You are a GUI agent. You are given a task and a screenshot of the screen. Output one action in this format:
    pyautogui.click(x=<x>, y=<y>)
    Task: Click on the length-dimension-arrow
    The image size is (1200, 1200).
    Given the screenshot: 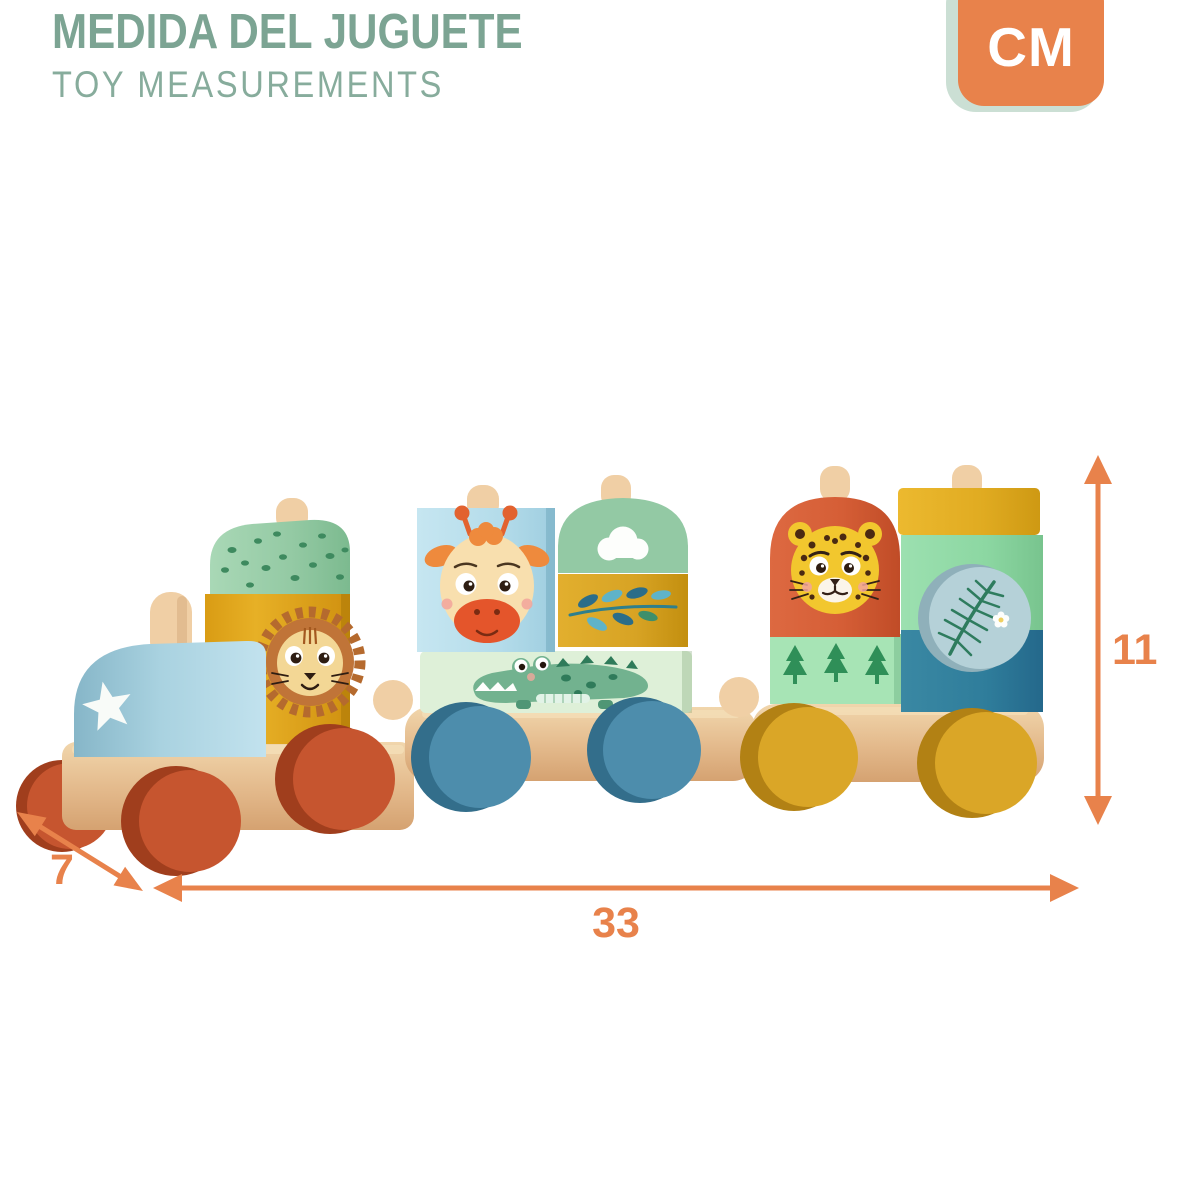 What is the action you would take?
    pyautogui.click(x=616, y=888)
    